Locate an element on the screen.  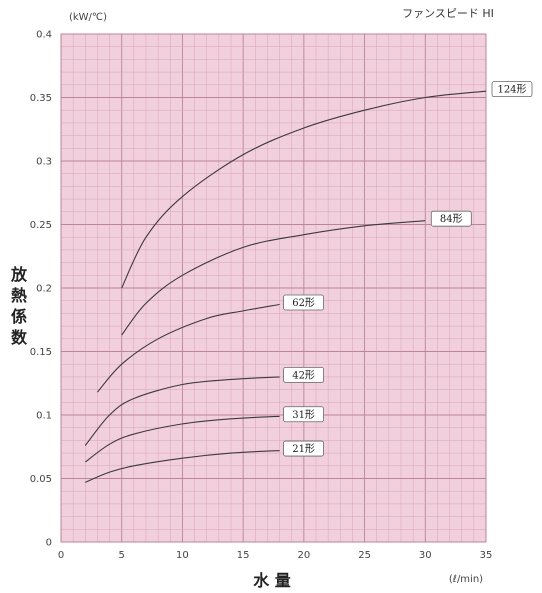
series-label-text: 62形 is located at coordinates (303, 303).